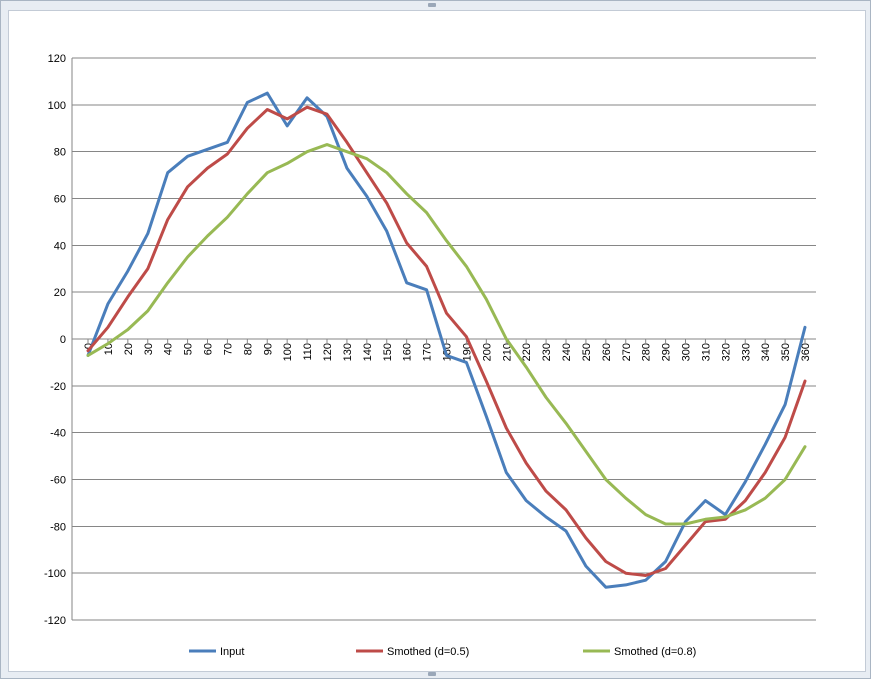  What do you see at coordinates (388, 352) in the screenshot?
I see `x-tick-label: 150` at bounding box center [388, 352].